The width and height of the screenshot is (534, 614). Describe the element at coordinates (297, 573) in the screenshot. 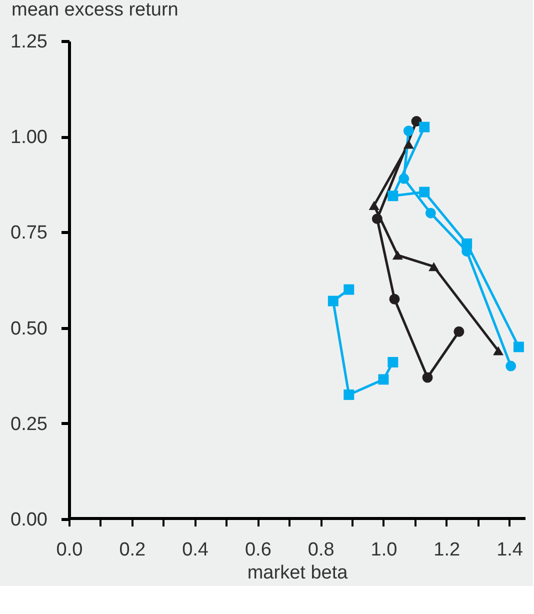

I see `x-axis-title: market beta` at that location.